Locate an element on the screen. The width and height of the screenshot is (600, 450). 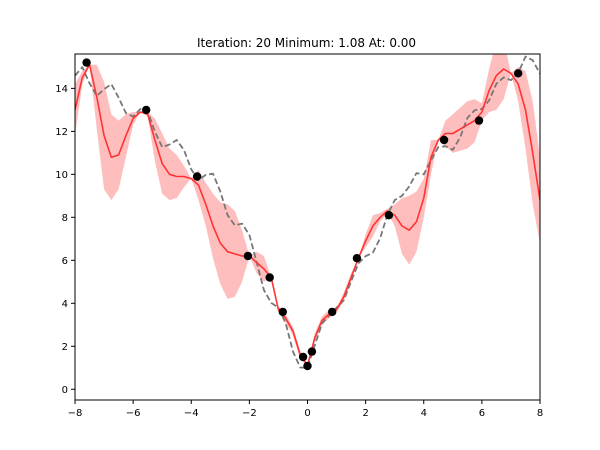
y-tick-label: 2 is located at coordinates (65, 347).